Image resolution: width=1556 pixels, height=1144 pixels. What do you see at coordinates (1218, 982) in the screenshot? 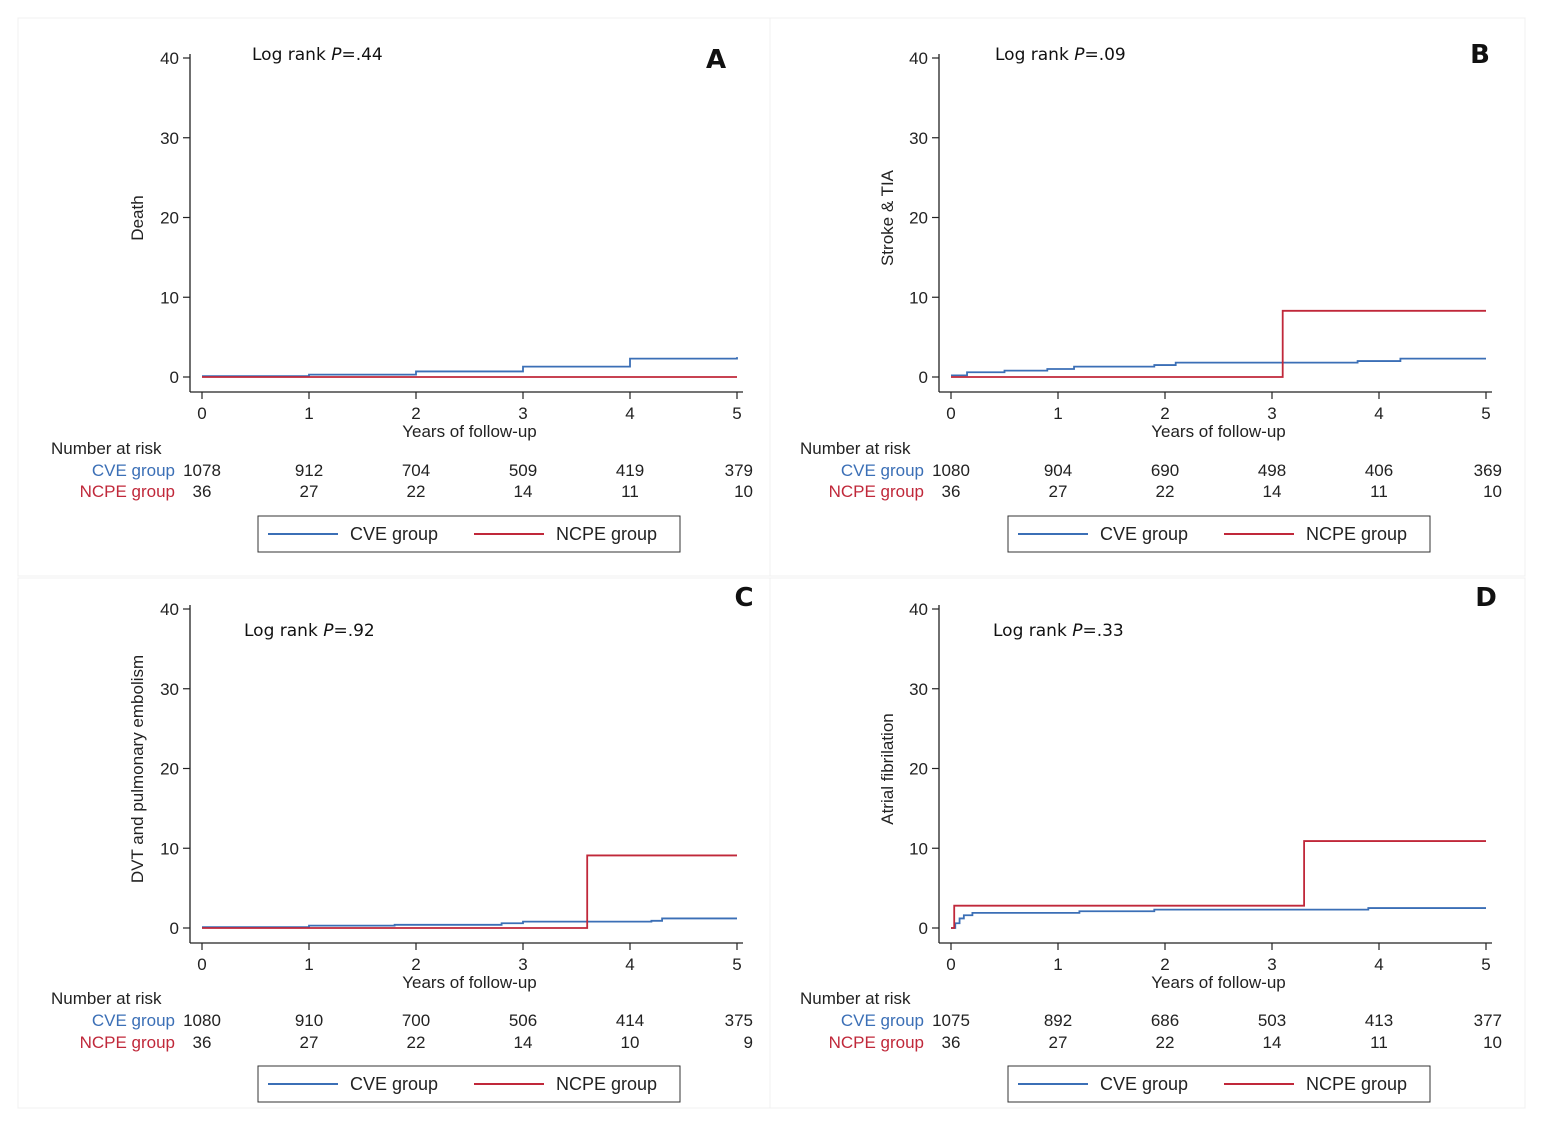
I see `x-axis-label-d: Years of follow-up` at bounding box center [1218, 982].